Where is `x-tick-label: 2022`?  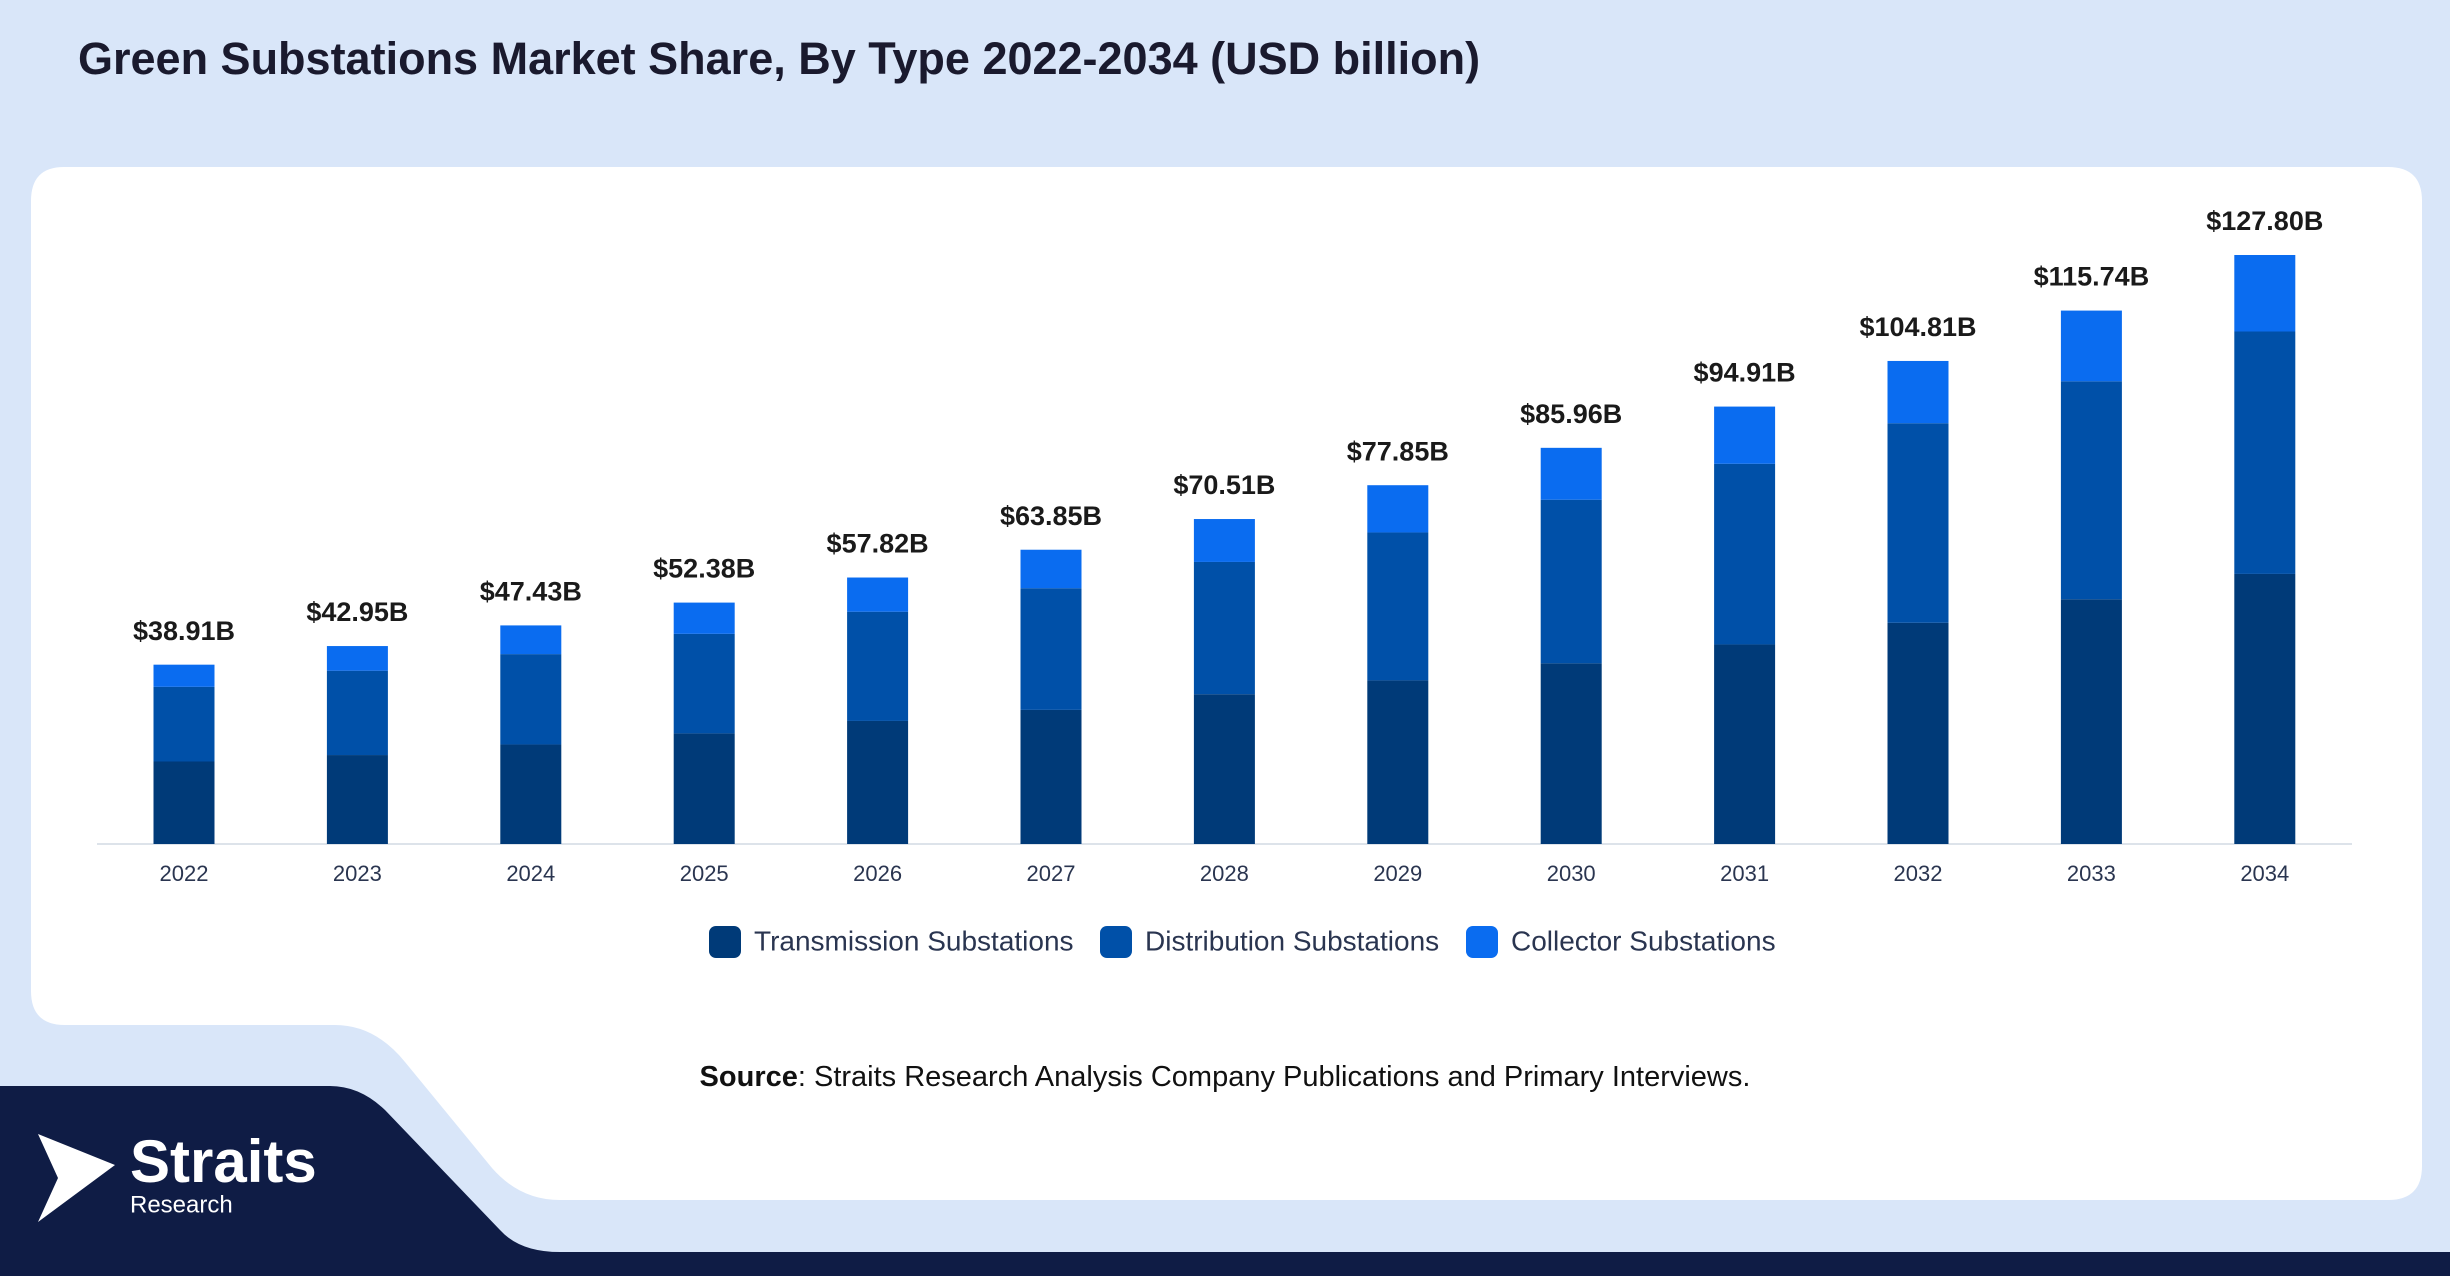
x-tick-label: 2022 is located at coordinates (184, 873).